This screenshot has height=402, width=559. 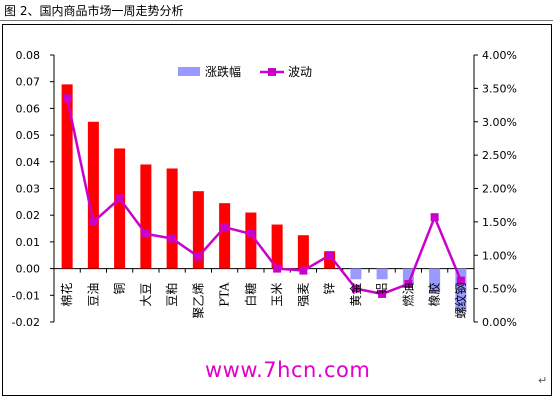 I want to click on bar-玉米, so click(x=277, y=246).